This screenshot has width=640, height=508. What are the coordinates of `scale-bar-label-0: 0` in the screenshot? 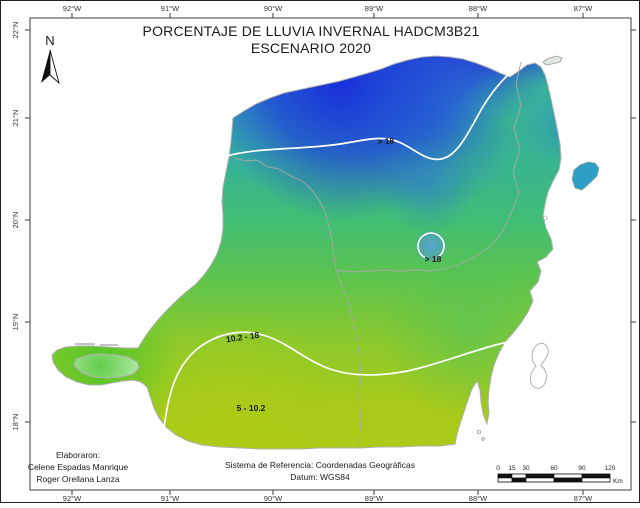 It's located at (498, 468).